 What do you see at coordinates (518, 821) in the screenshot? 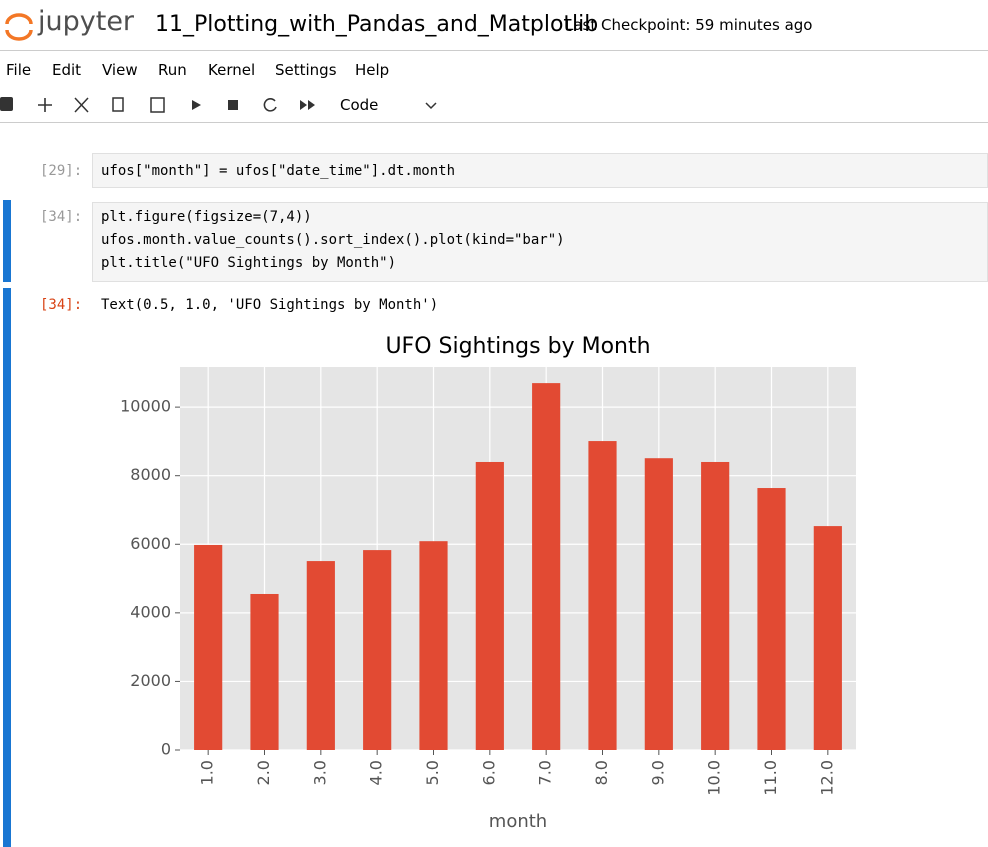
I see `x-axis-label: month` at bounding box center [518, 821].